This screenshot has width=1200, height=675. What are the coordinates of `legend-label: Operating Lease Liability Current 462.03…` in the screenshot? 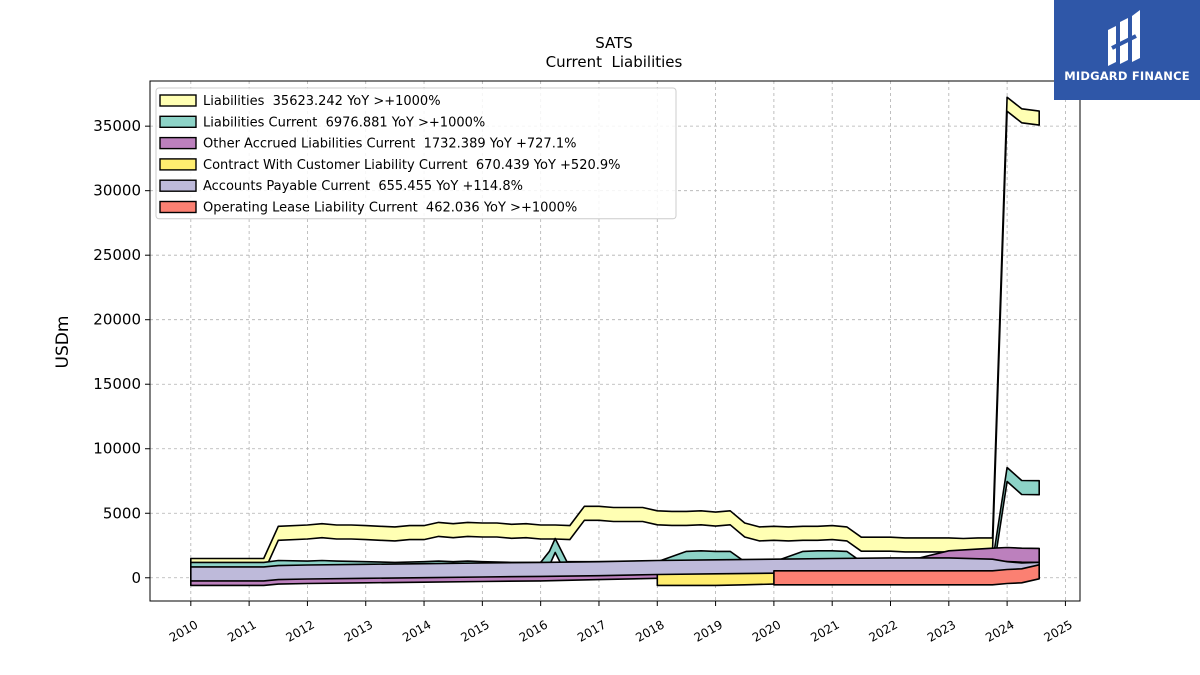 It's located at (390, 208).